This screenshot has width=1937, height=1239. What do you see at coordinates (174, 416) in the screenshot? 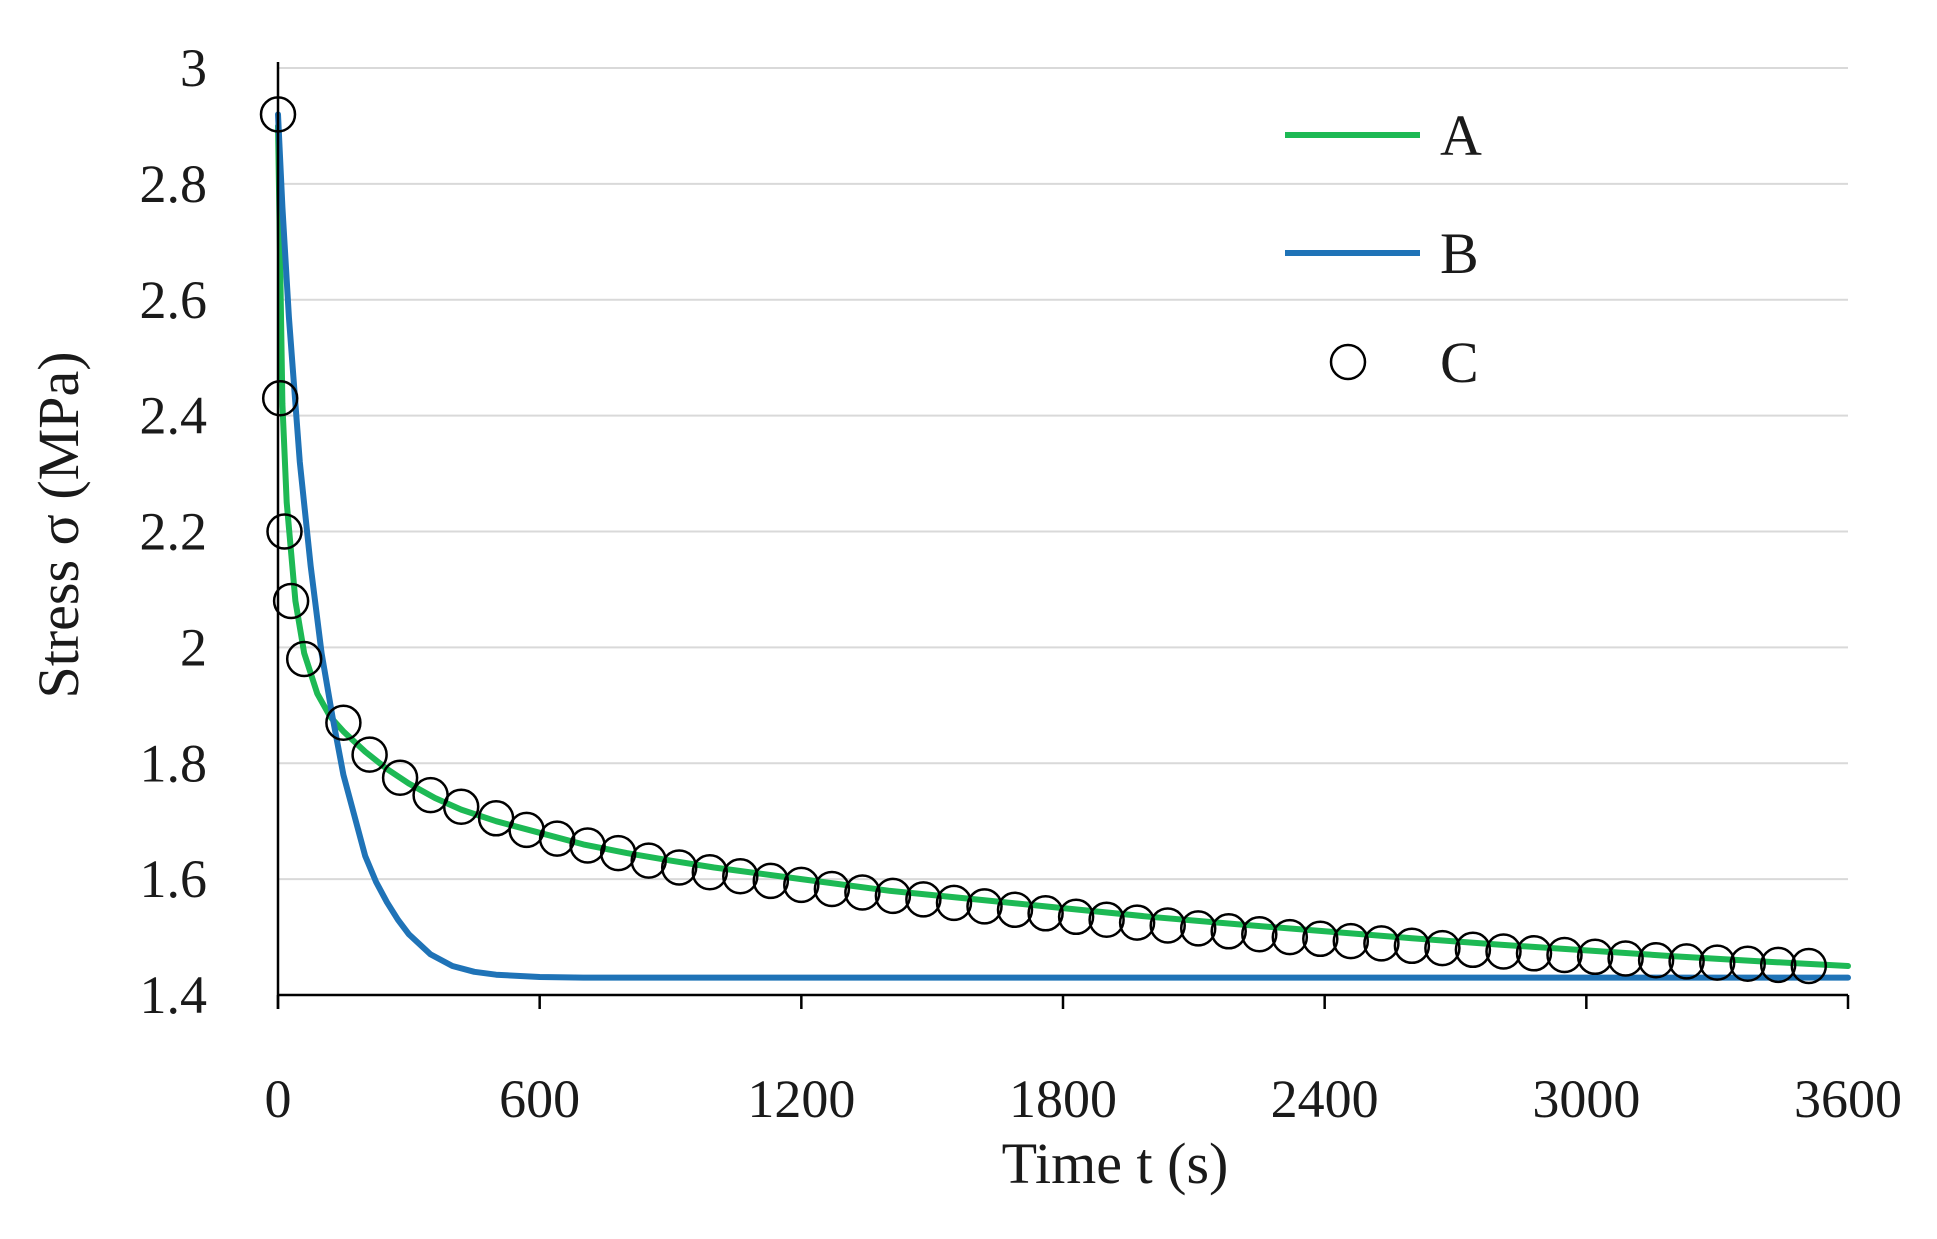
I see `y-tick-label: 2.4` at bounding box center [174, 416].